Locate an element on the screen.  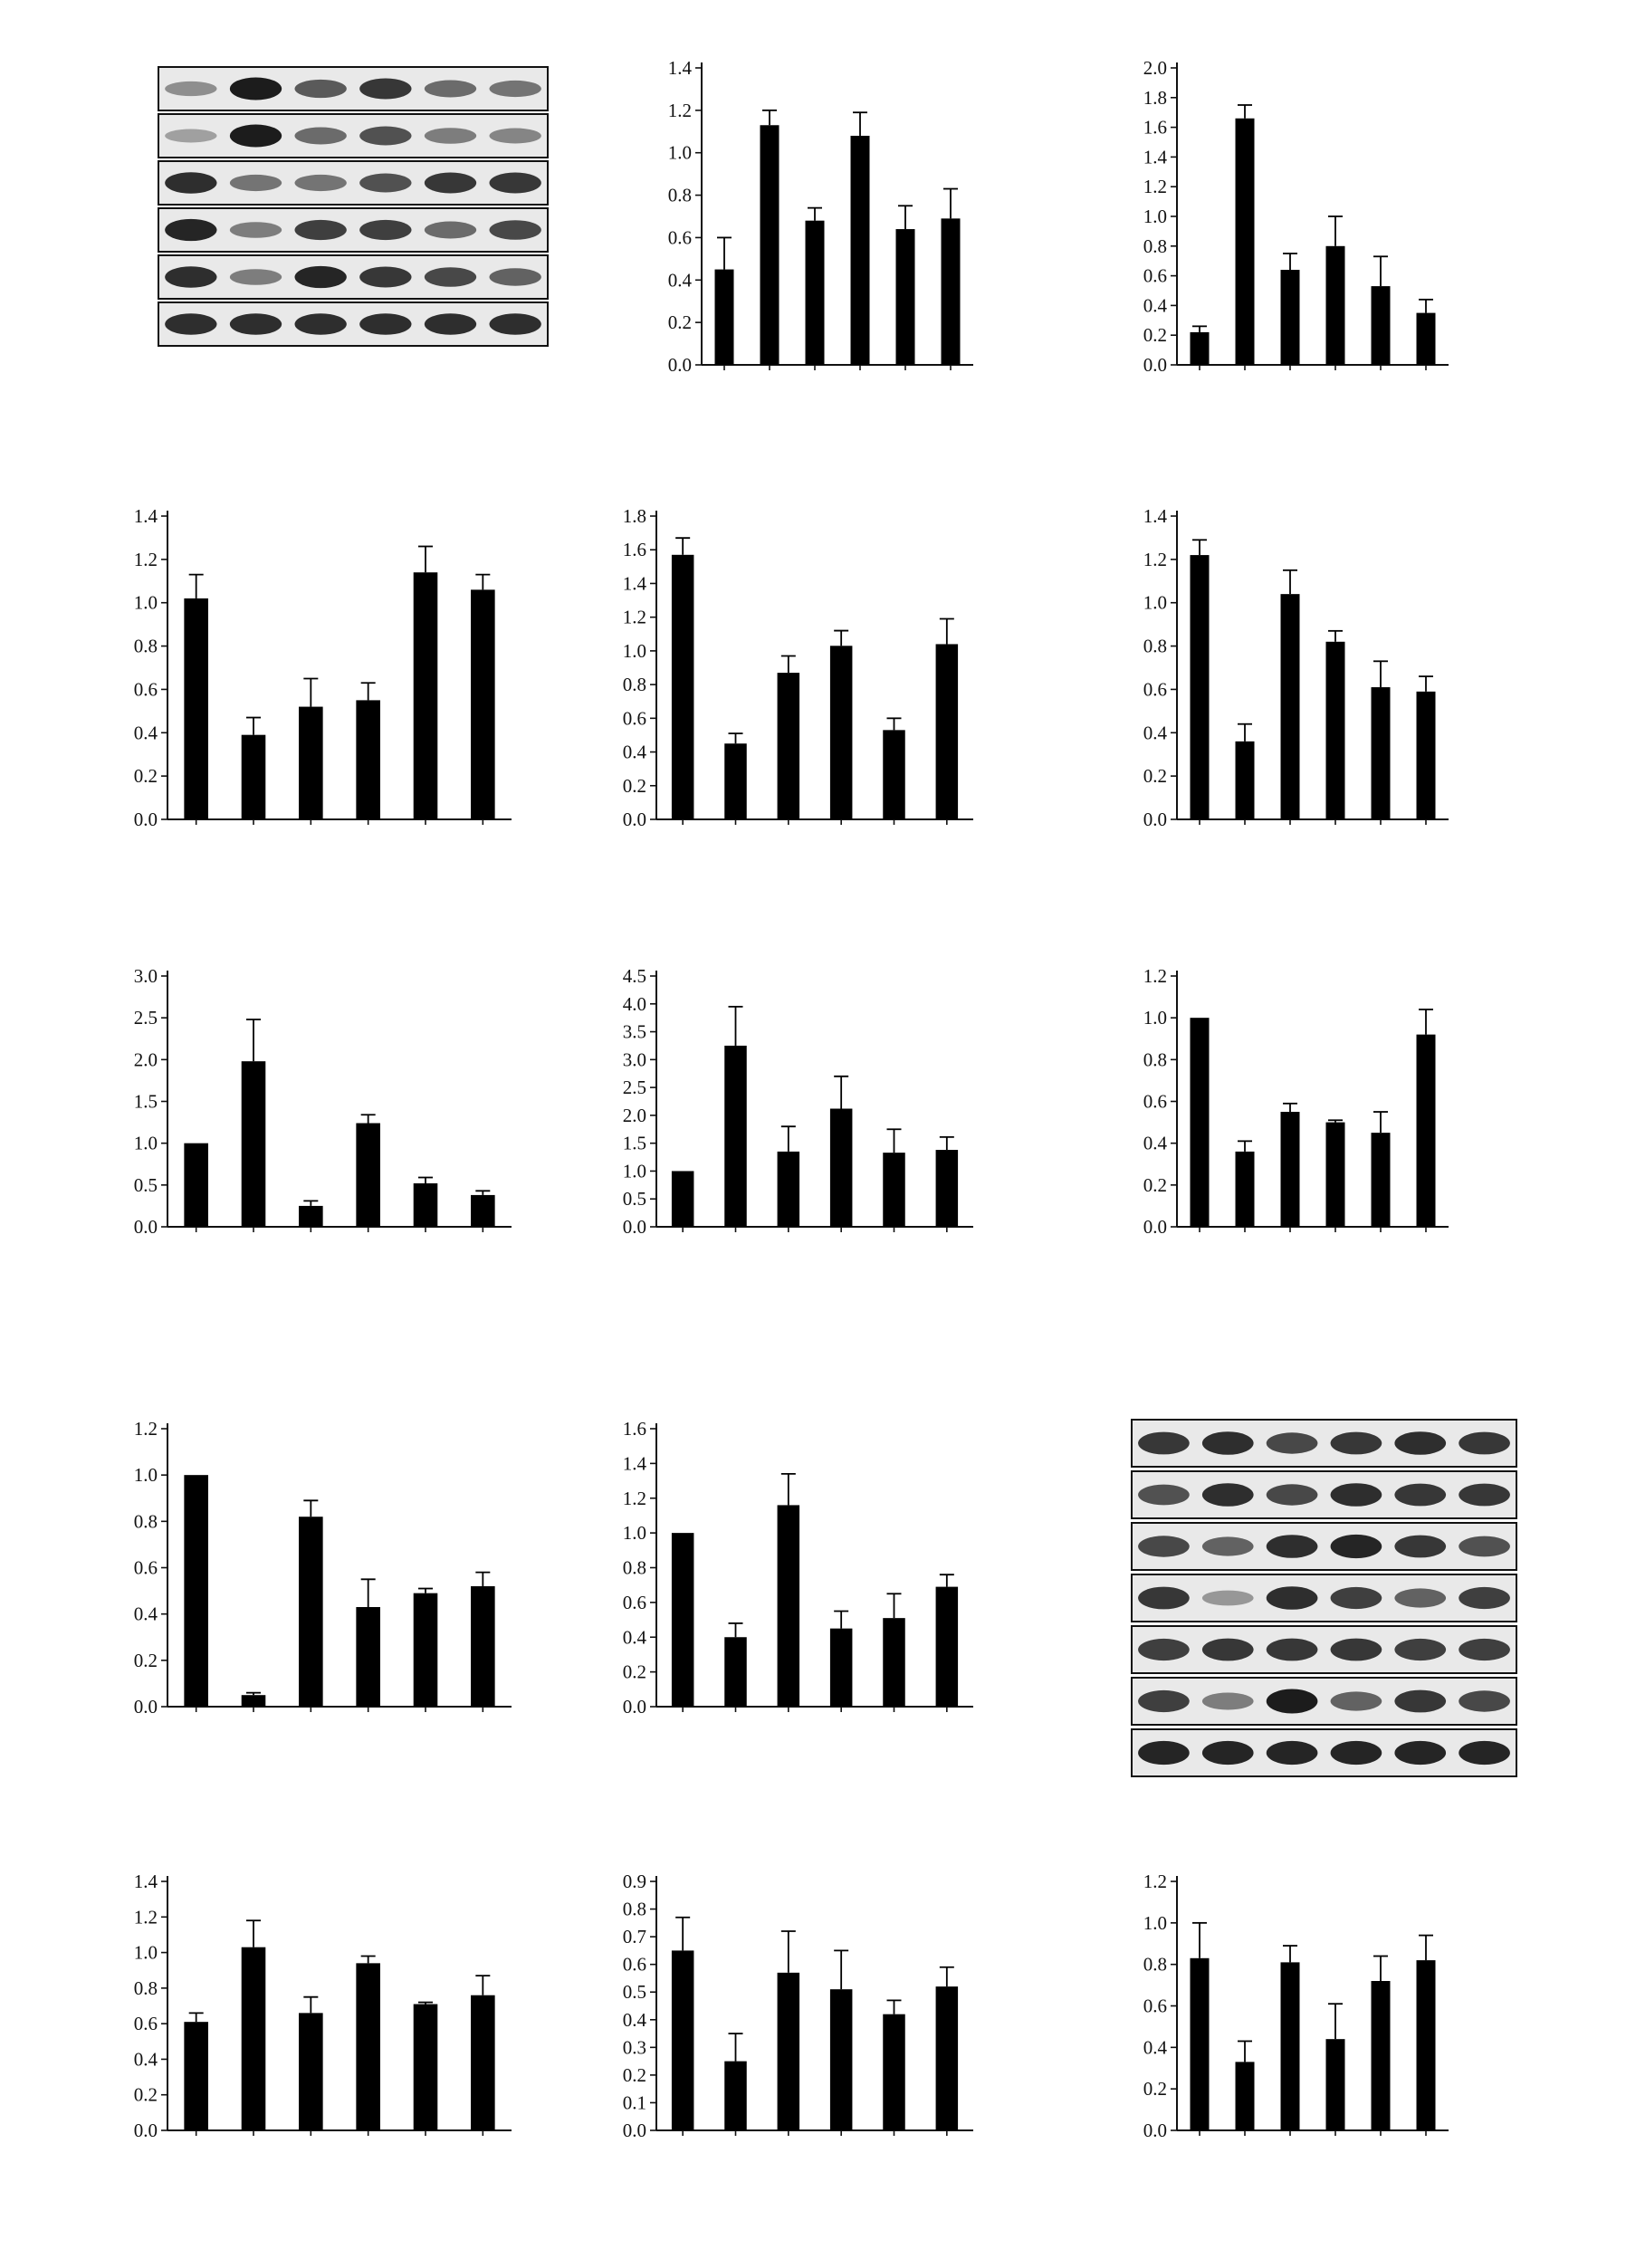
blot-strip is located at coordinates (1324, 1649).